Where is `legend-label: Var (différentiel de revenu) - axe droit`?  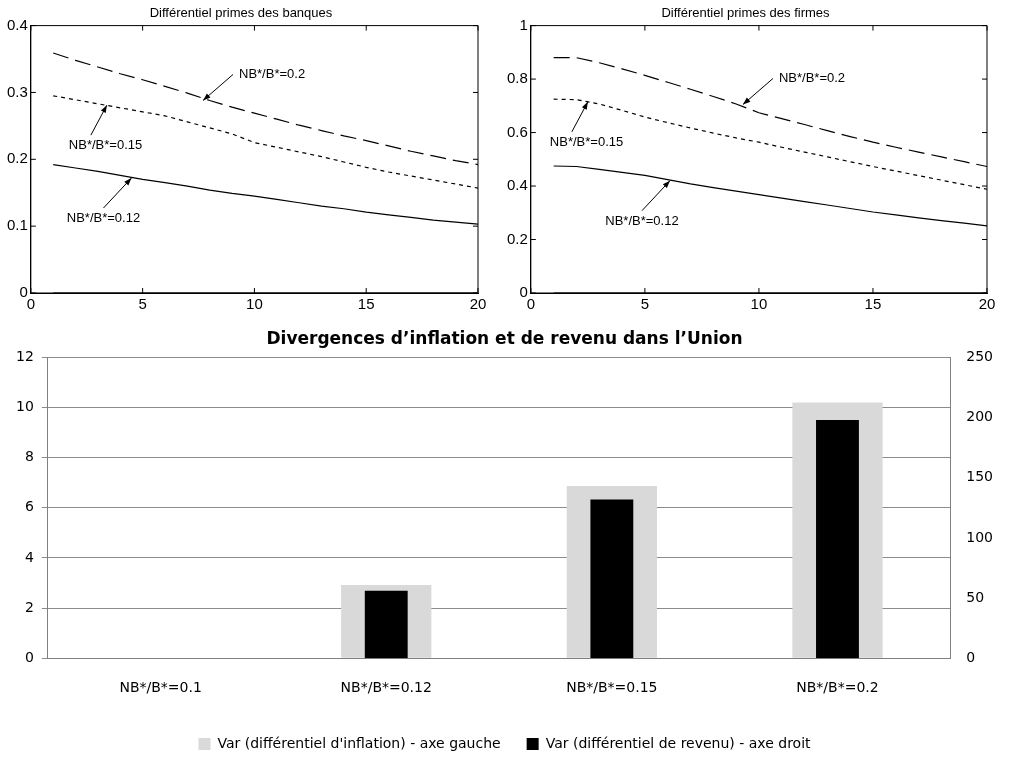 legend-label: Var (différentiel de revenu) - axe droit is located at coordinates (678, 742).